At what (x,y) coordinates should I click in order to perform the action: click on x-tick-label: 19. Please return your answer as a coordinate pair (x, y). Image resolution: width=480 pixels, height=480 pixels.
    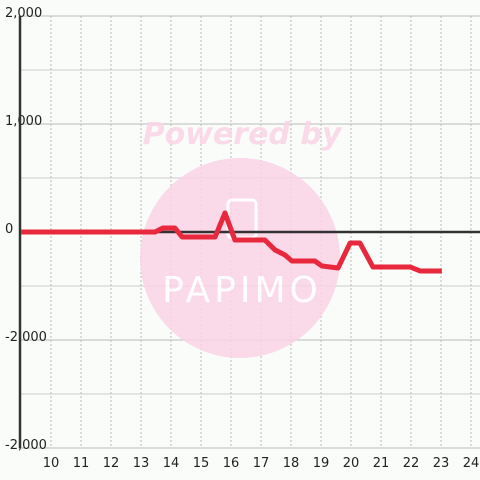
    Looking at the image, I should click on (321, 463).